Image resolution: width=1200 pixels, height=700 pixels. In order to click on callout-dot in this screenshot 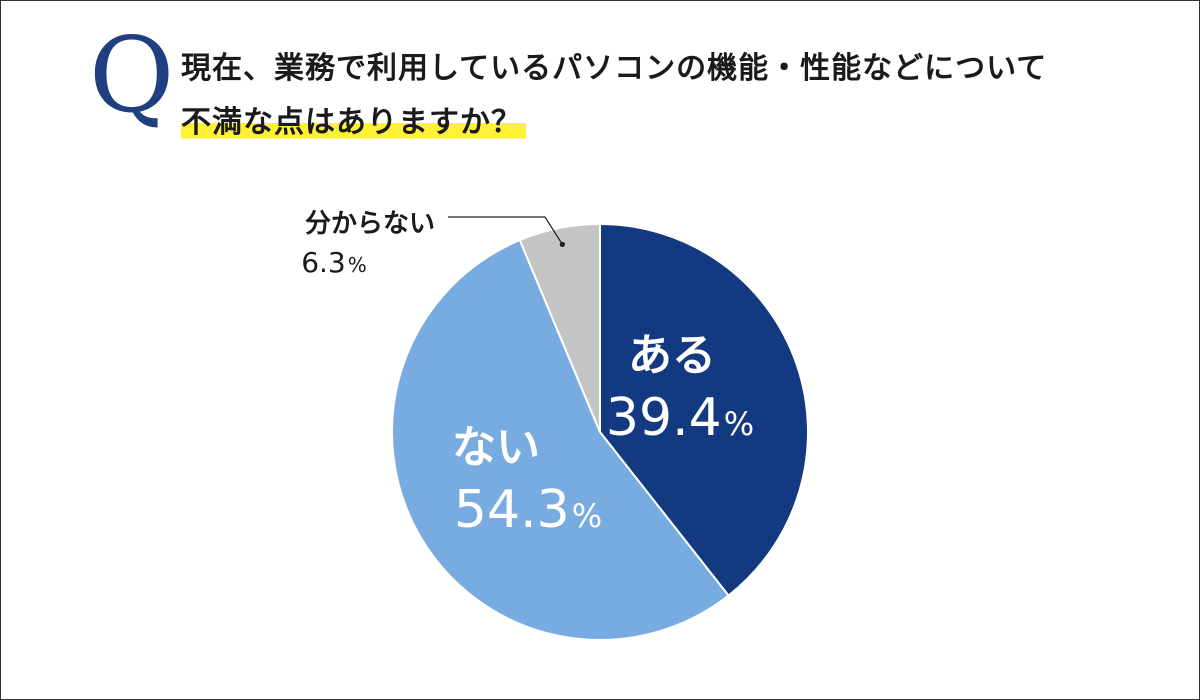, I will do `click(562, 244)`.